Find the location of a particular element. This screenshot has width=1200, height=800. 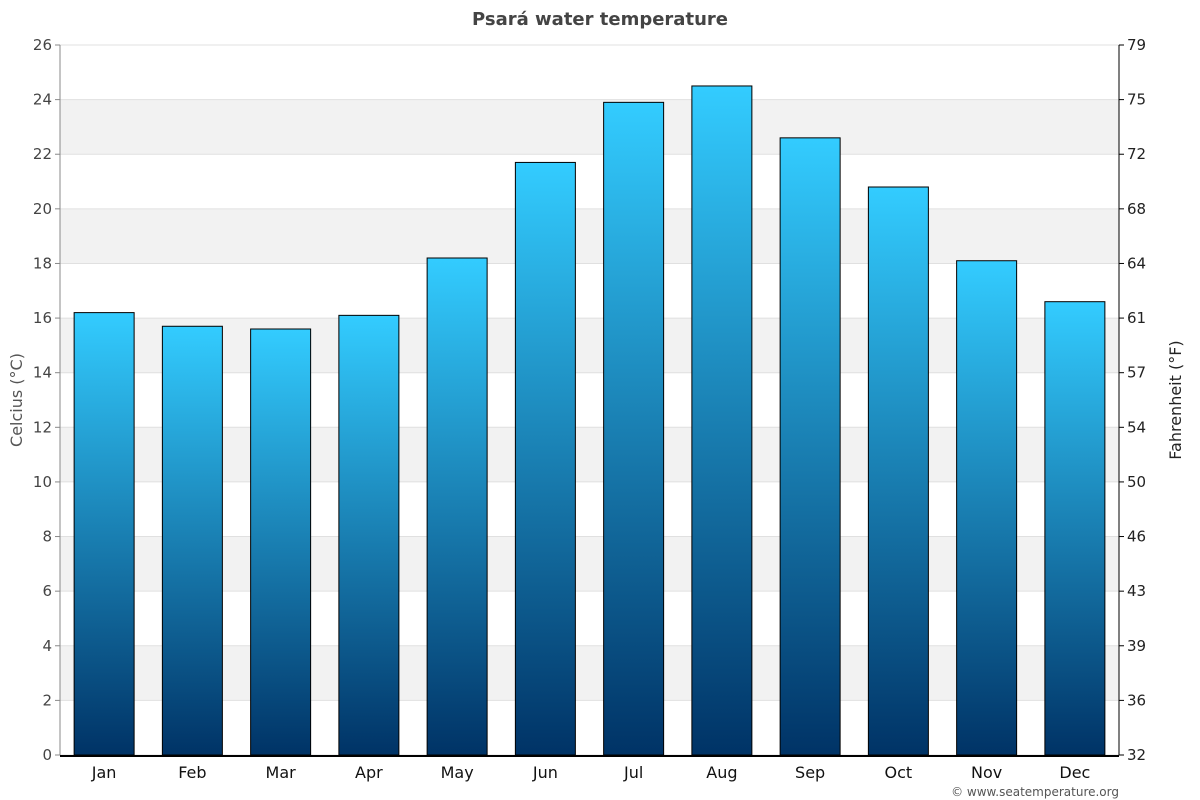

y-tick-label-left: 24 is located at coordinates (42, 100).